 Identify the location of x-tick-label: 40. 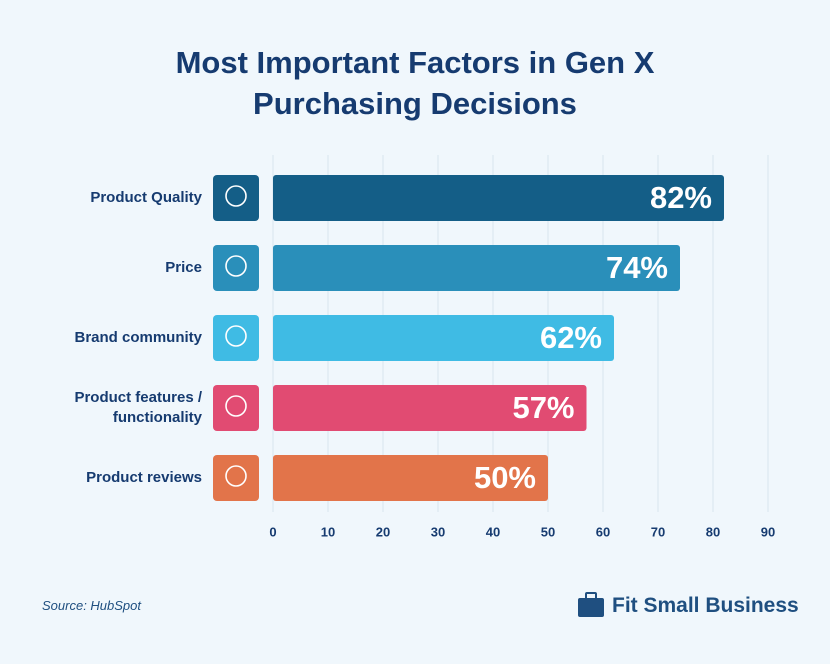
(493, 531).